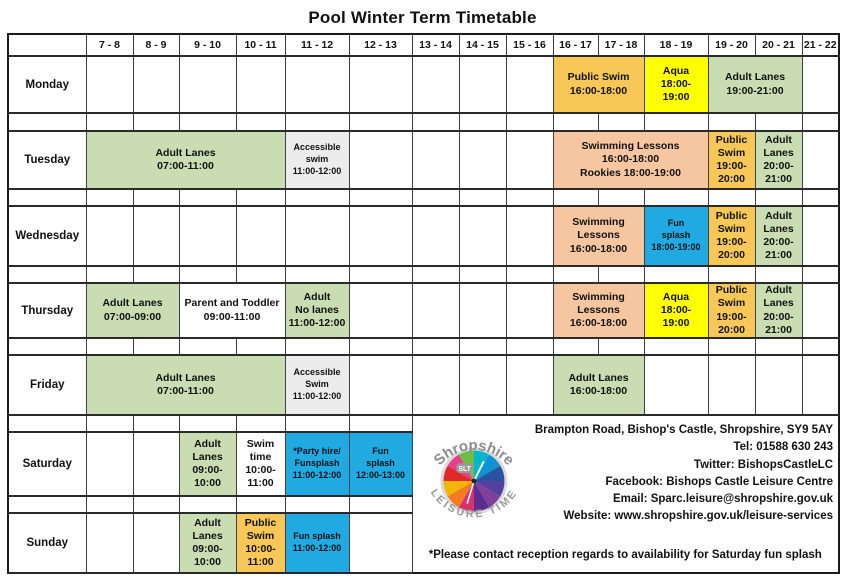 Image resolution: width=845 pixels, height=582 pixels. Describe the element at coordinates (207, 45) in the screenshot. I see `time-header: 9 - 10` at that location.